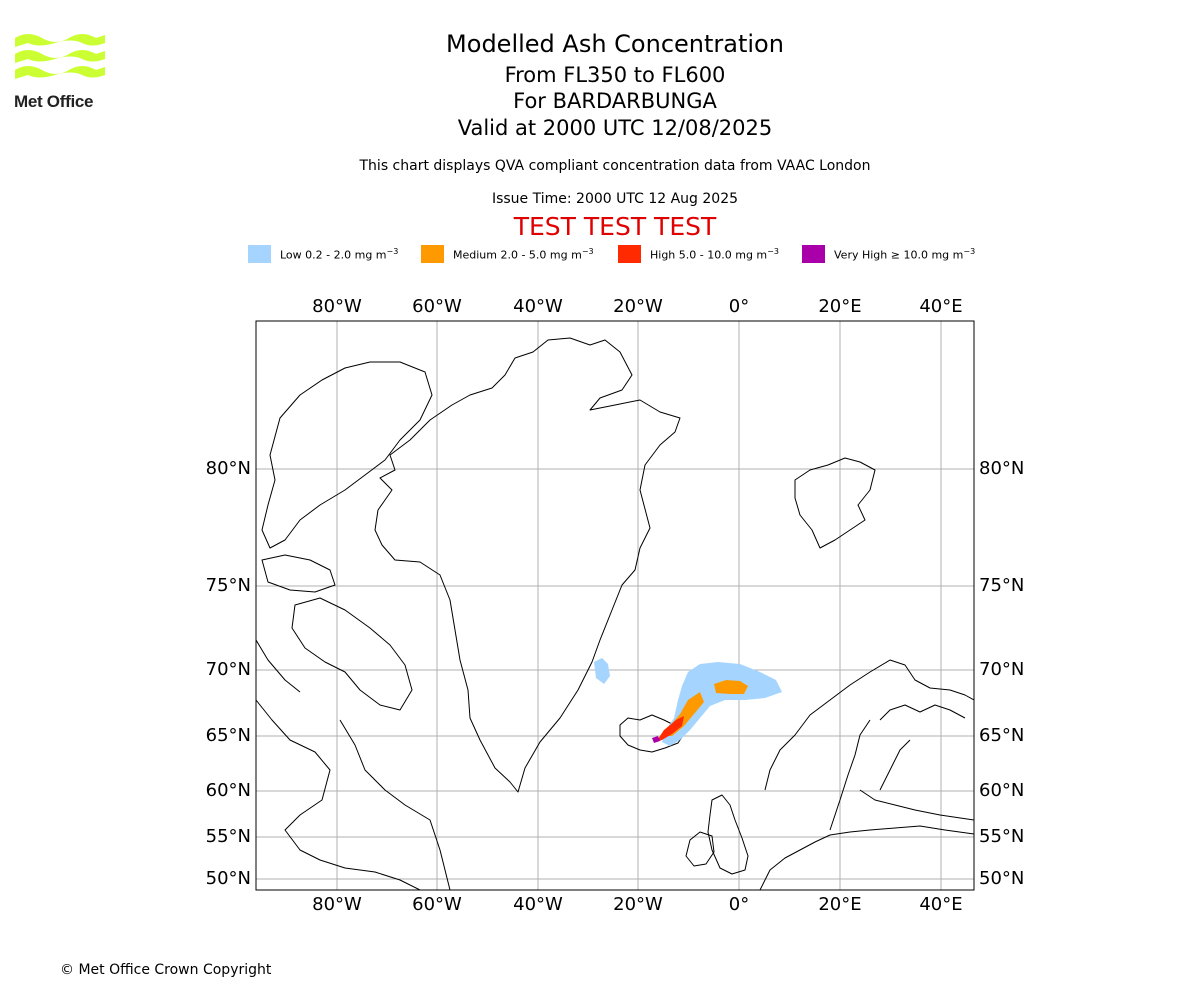  What do you see at coordinates (629, 254) in the screenshot?
I see `legend-swatch-high` at bounding box center [629, 254].